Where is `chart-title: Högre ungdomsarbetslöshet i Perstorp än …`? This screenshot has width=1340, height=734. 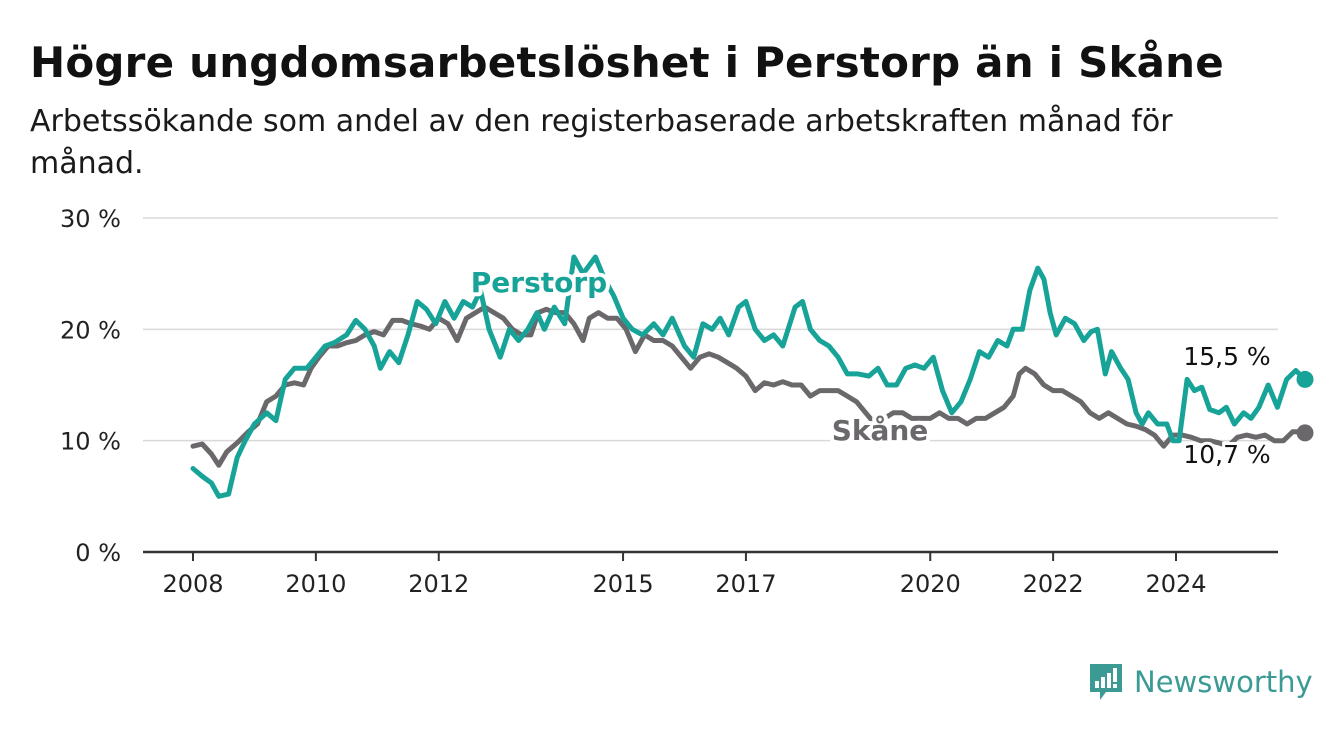 chart-title: Högre ungdomsarbetslöshet i Perstorp än … is located at coordinates (627, 62).